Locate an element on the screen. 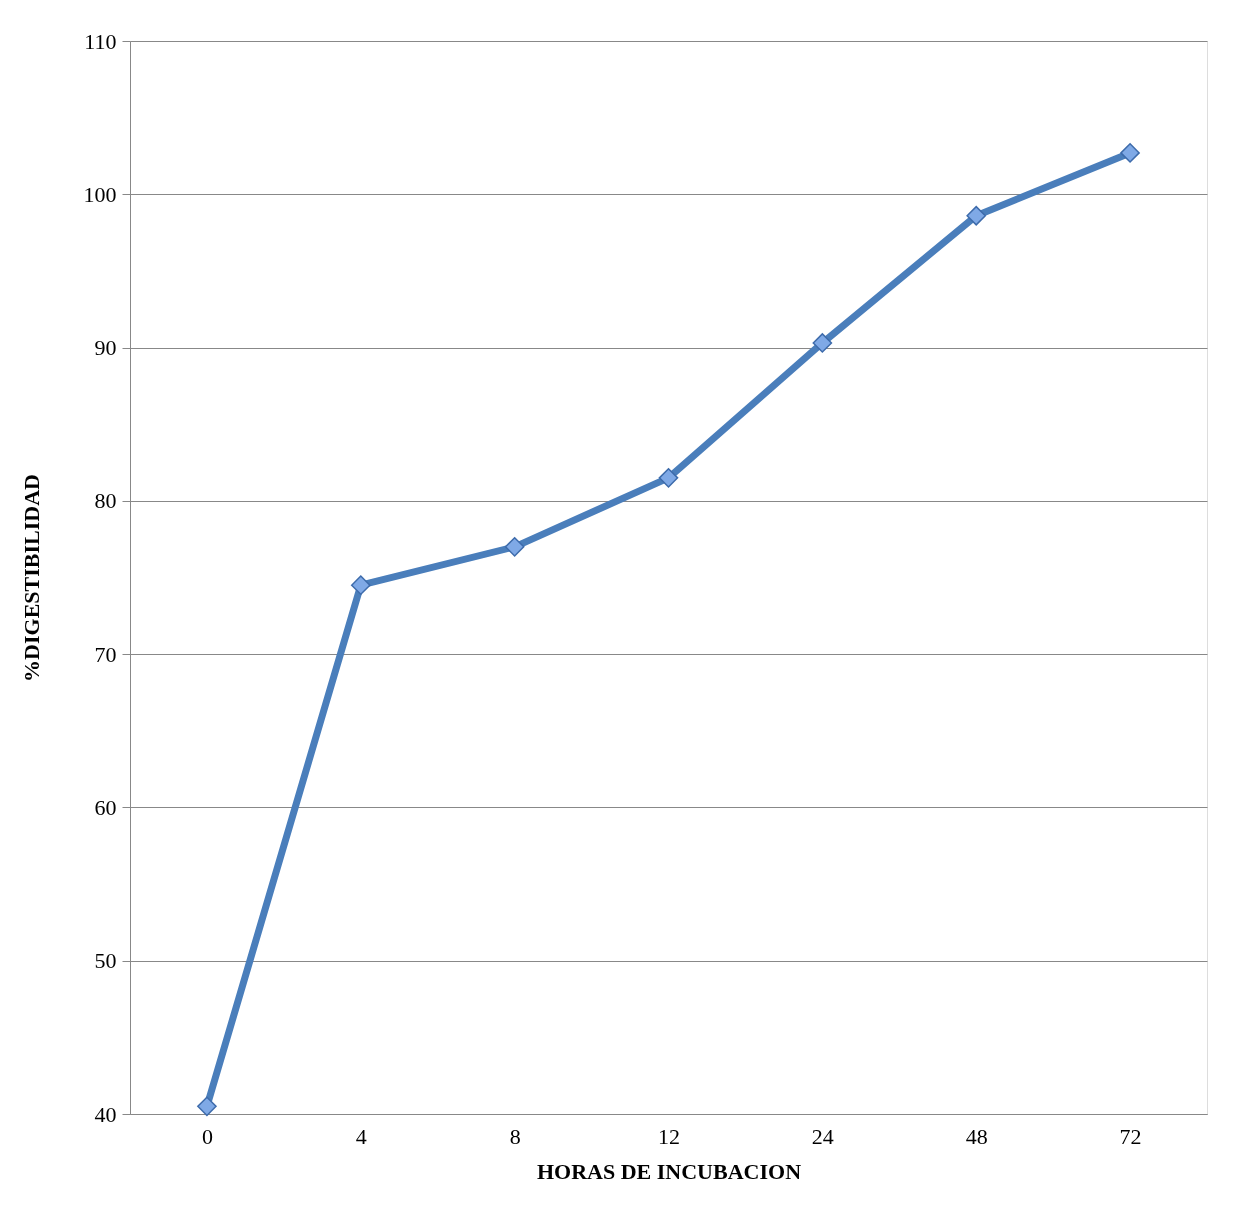 Image resolution: width=1249 pixels, height=1225 pixels. y-tick-label: 60 is located at coordinates (105, 807).